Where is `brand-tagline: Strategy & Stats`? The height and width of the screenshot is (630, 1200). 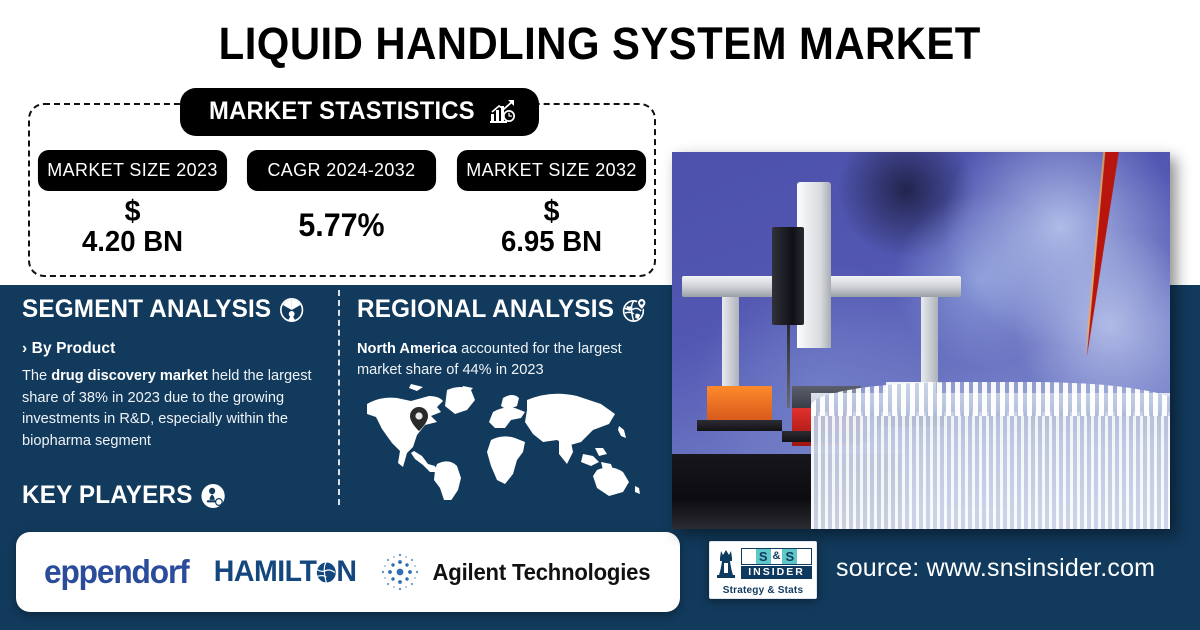 brand-tagline: Strategy & Stats is located at coordinates (763, 590).